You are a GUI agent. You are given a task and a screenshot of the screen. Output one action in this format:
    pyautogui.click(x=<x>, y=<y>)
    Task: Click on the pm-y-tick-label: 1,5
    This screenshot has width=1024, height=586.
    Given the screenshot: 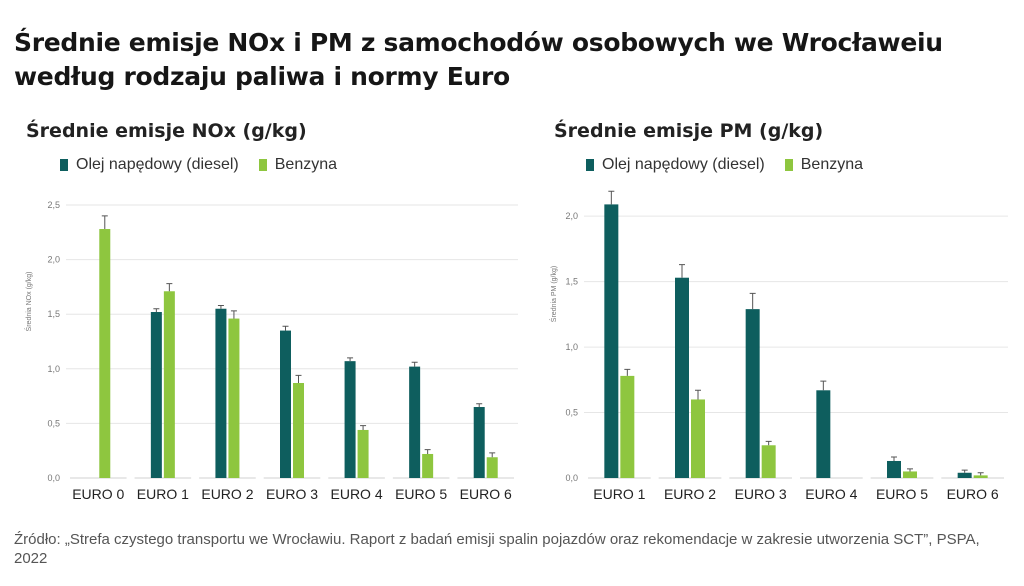 What is the action you would take?
    pyautogui.click(x=571, y=282)
    